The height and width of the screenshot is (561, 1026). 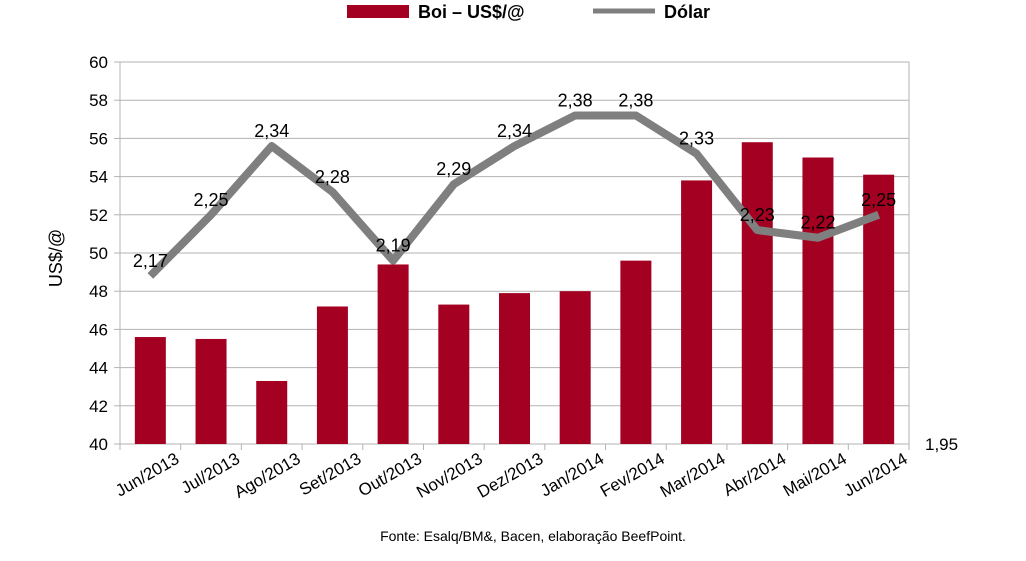 I want to click on bar-Jul/2013, so click(x=211, y=391).